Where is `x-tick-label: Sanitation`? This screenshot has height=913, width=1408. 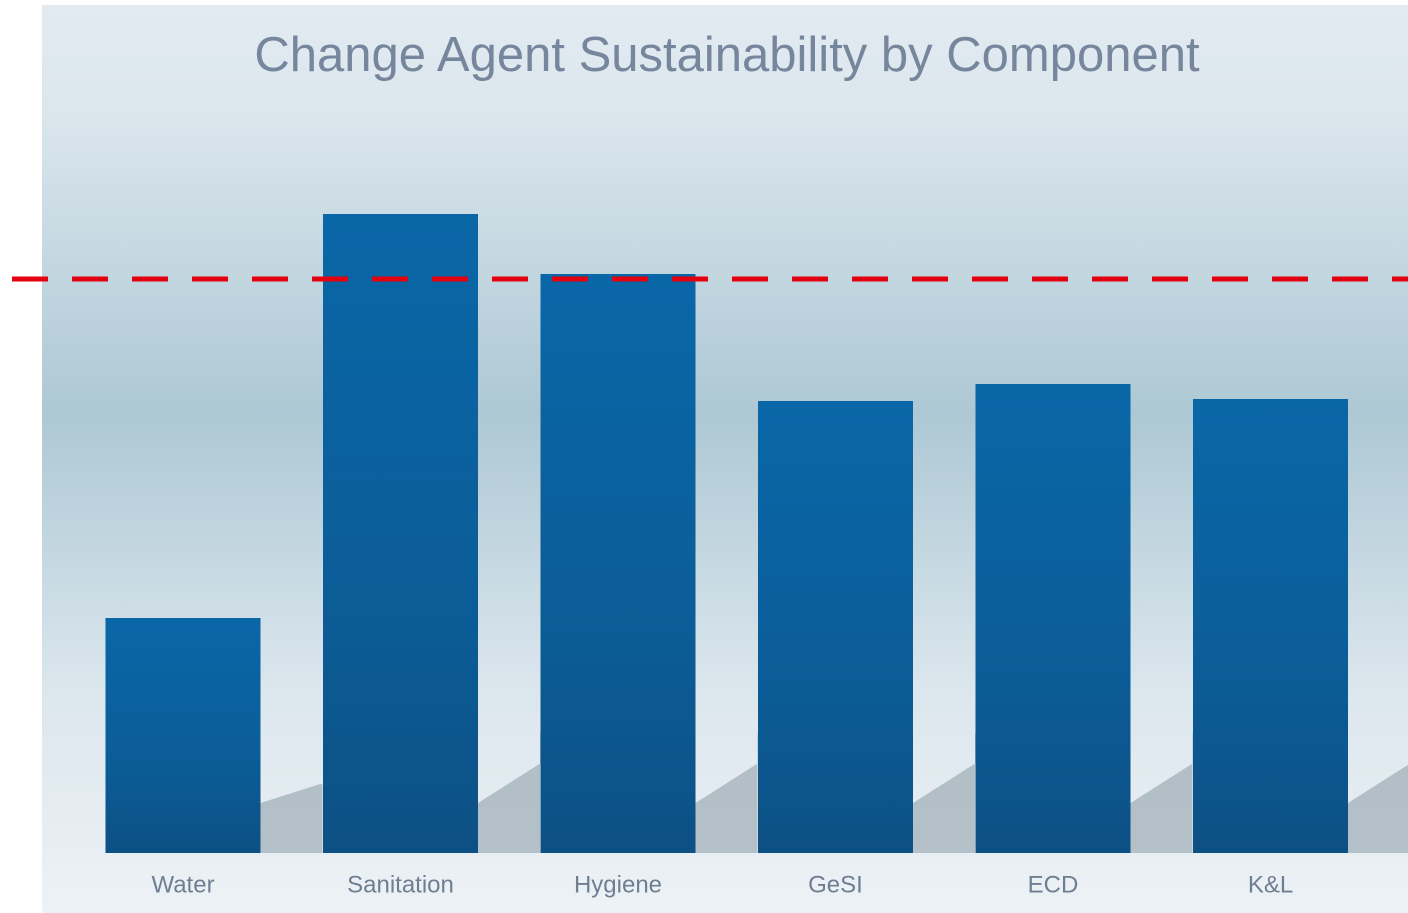
x-tick-label: Sanitation is located at coordinates (400, 884).